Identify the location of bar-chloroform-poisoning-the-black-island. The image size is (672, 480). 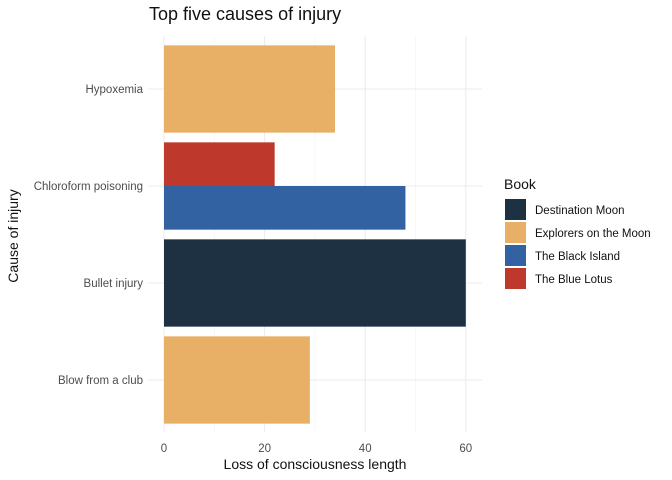
(285, 208).